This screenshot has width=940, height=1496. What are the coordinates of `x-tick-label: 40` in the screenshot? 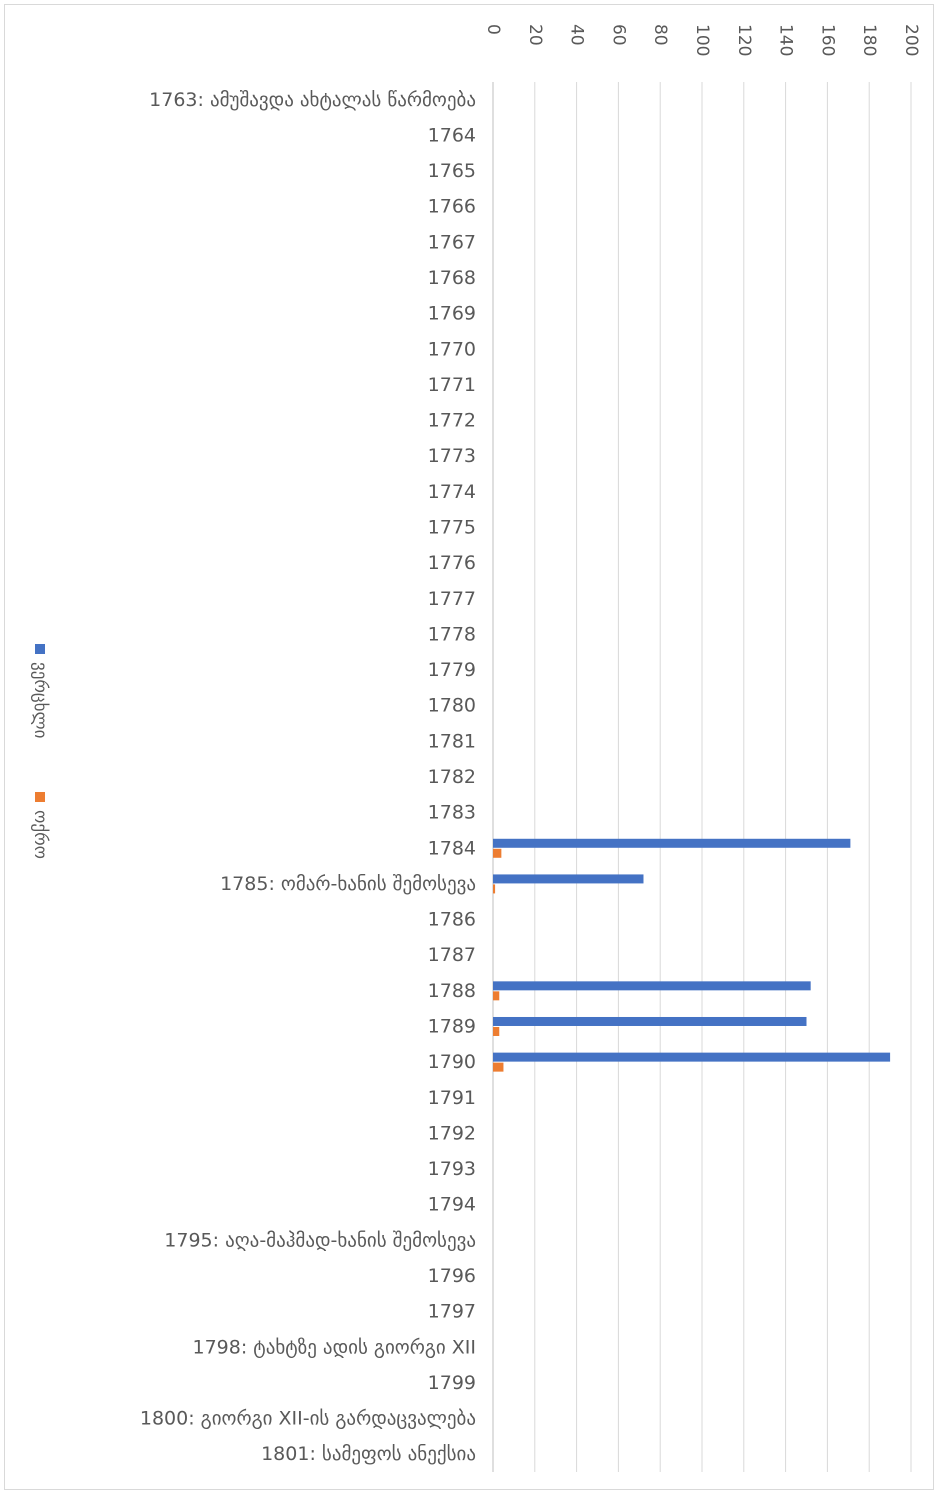 It's located at (577, 35).